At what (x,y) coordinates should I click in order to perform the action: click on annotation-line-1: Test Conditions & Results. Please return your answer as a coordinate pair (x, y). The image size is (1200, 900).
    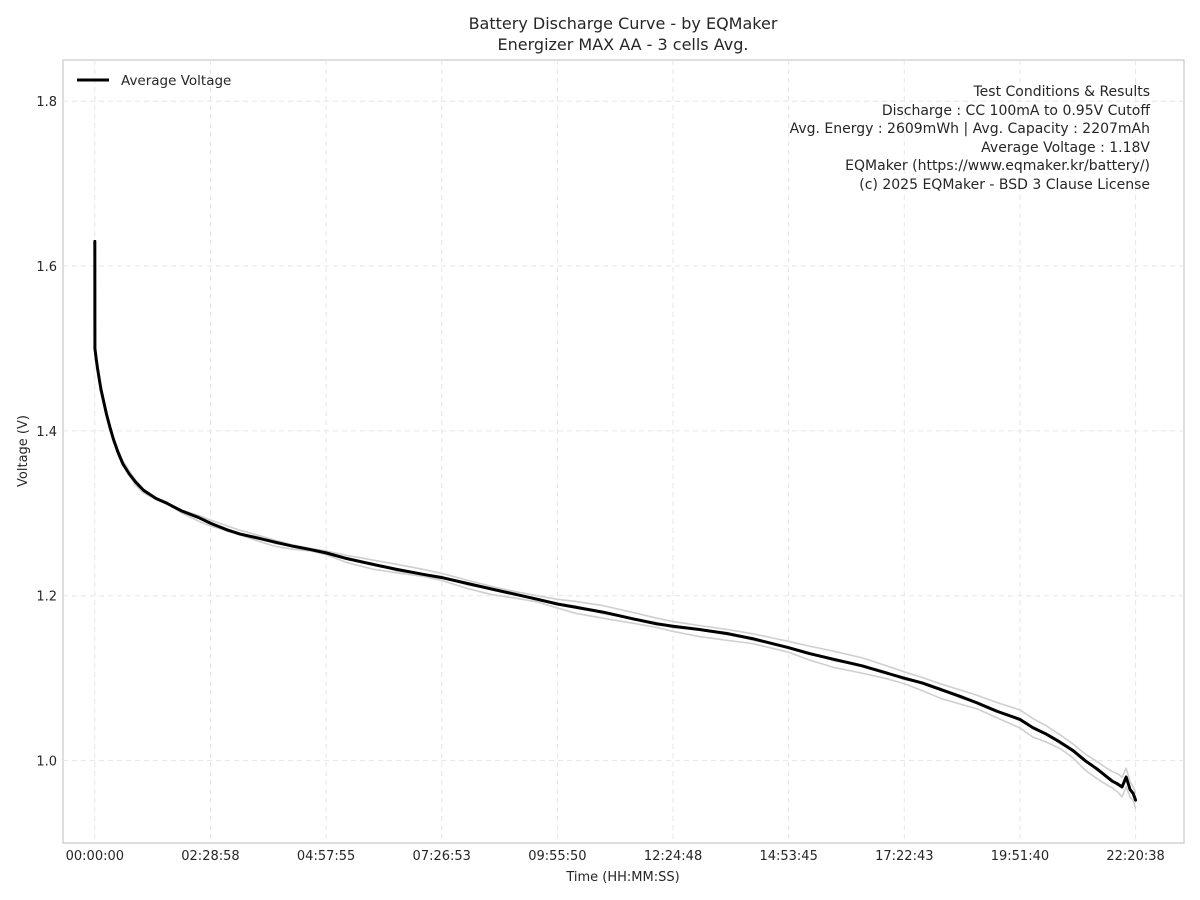
    Looking at the image, I should click on (1062, 92).